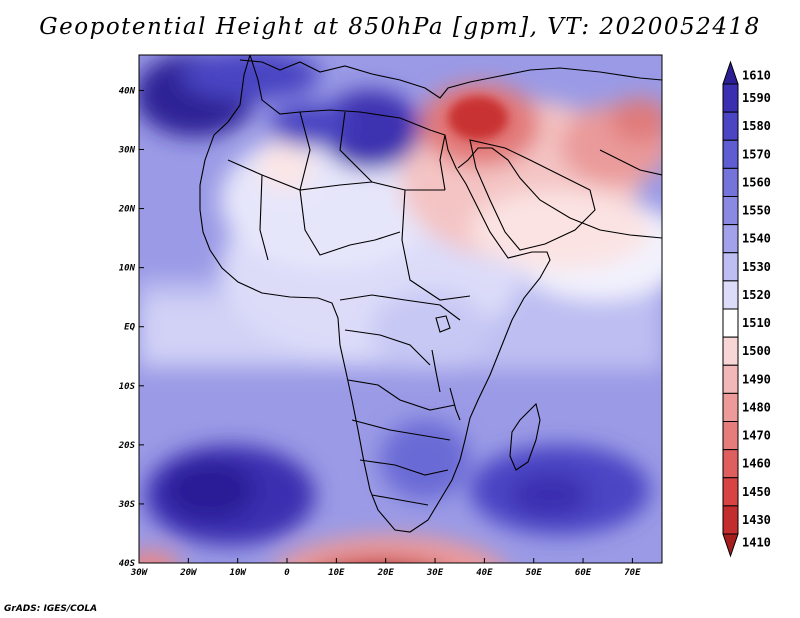  Describe the element at coordinates (756, 126) in the screenshot. I see `colorbar-label: 1580` at that location.